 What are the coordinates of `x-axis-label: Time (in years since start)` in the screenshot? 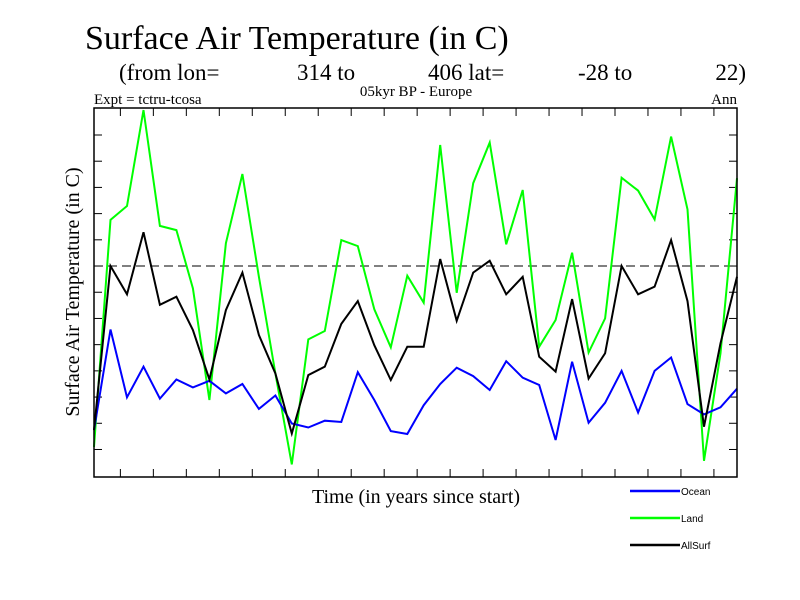 It's located at (416, 497).